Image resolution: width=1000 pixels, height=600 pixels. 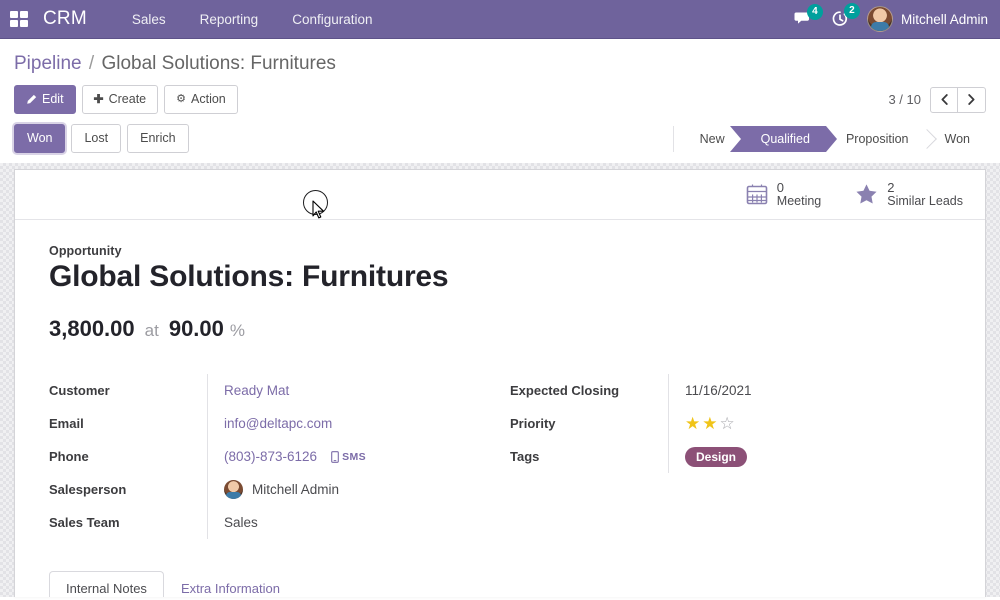 What do you see at coordinates (757, 194) in the screenshot?
I see `calendar-icon` at bounding box center [757, 194].